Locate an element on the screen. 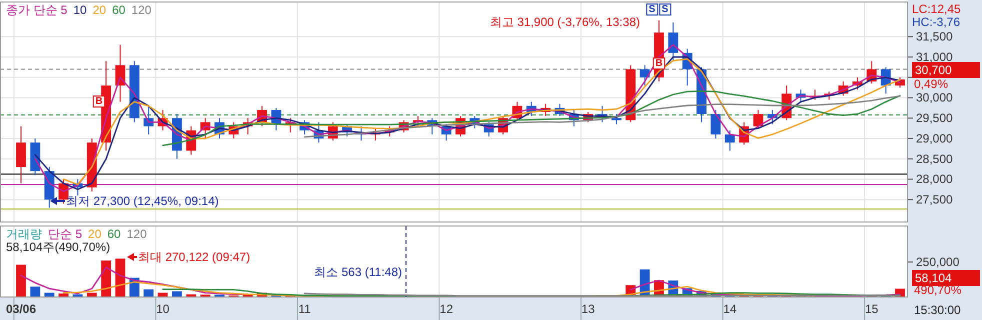 This screenshot has width=982, height=320. text: 15:30:00 is located at coordinates (938, 310).